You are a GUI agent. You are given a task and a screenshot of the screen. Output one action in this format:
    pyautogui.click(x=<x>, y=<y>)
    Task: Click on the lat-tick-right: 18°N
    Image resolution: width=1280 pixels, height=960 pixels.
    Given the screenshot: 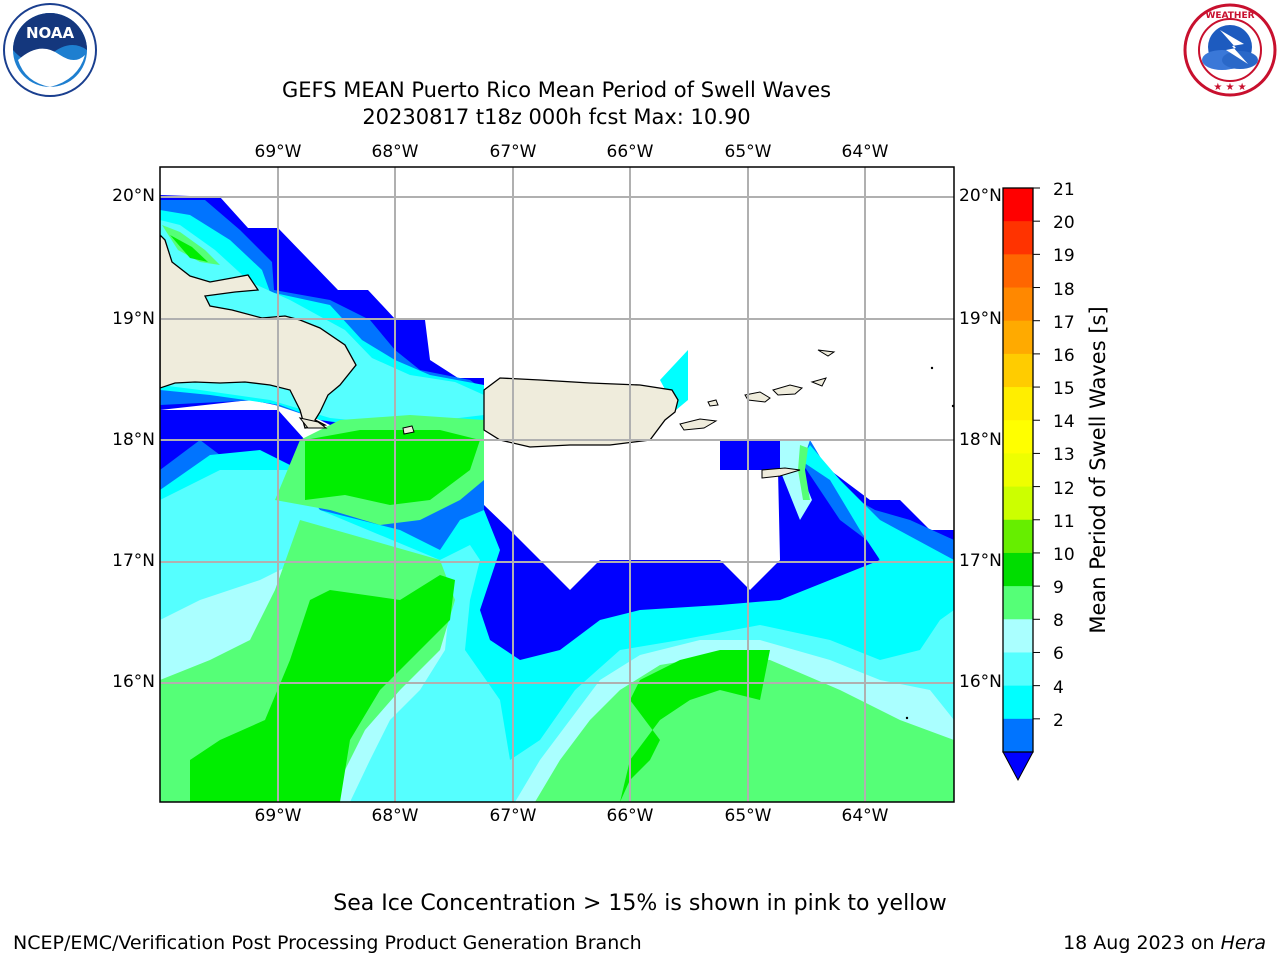 What is the action you would take?
    pyautogui.click(x=980, y=440)
    